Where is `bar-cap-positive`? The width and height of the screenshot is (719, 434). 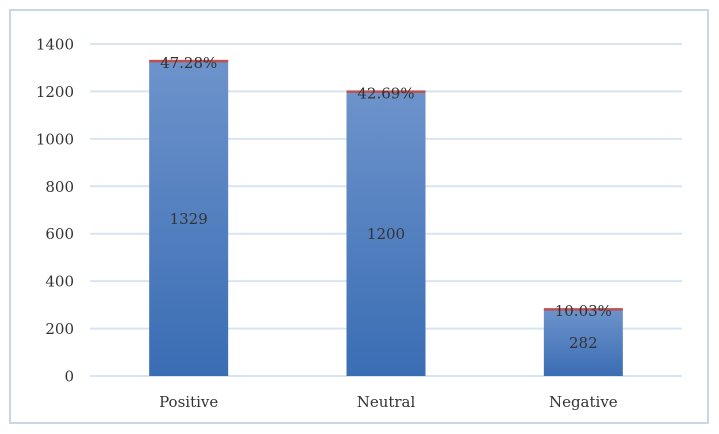 bar-cap-positive is located at coordinates (189, 61).